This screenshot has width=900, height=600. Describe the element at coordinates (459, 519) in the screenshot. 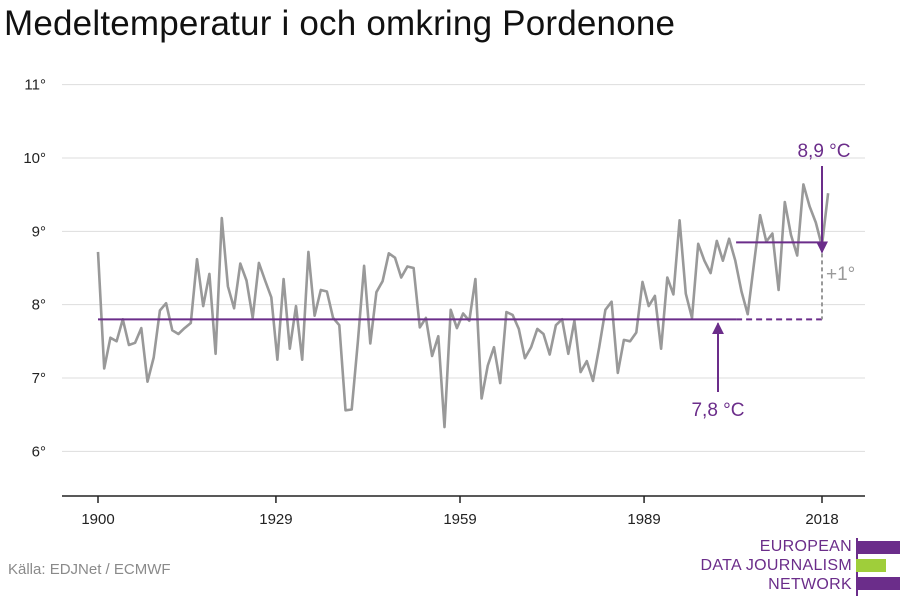

I see `x-tick-label-1959: 1959` at that location.